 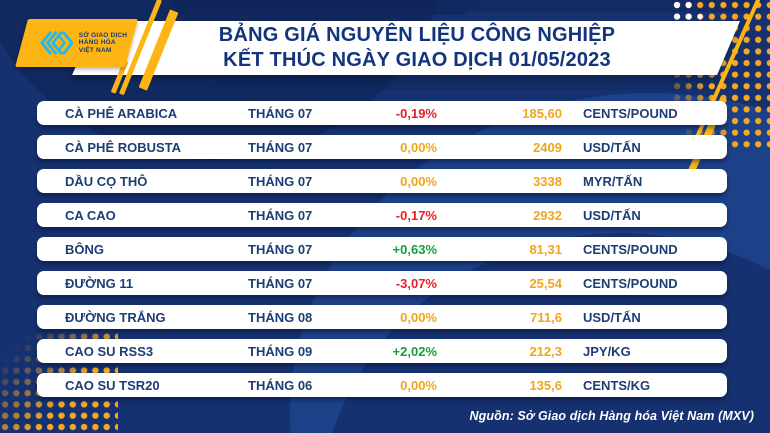 I want to click on mxv-logo-text: SỞ GIAO DỊCH HÀNG HÓA VIỆT NAM, so click(x=103, y=43).